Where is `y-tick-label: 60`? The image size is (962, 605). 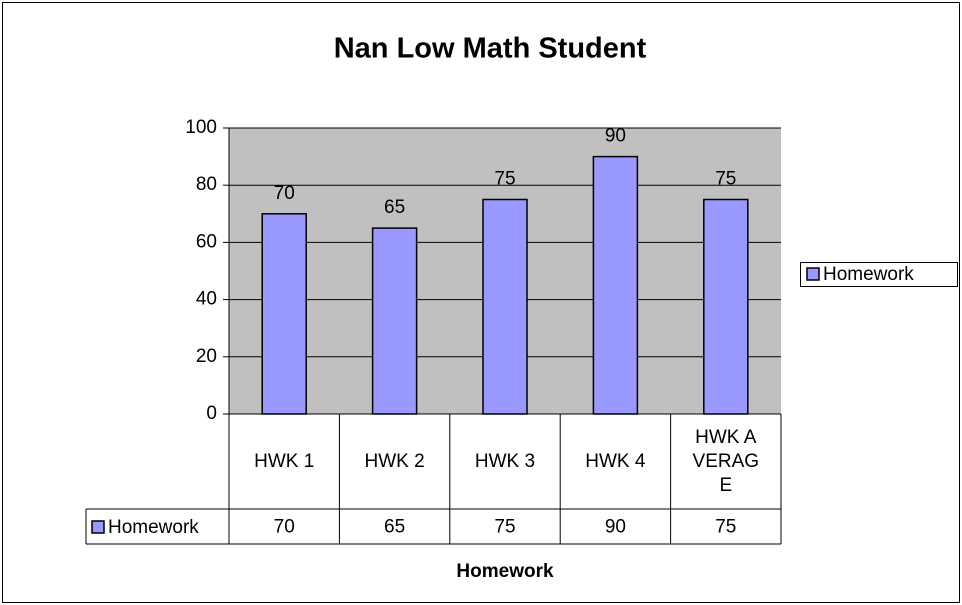
y-tick-label: 60 is located at coordinates (206, 241).